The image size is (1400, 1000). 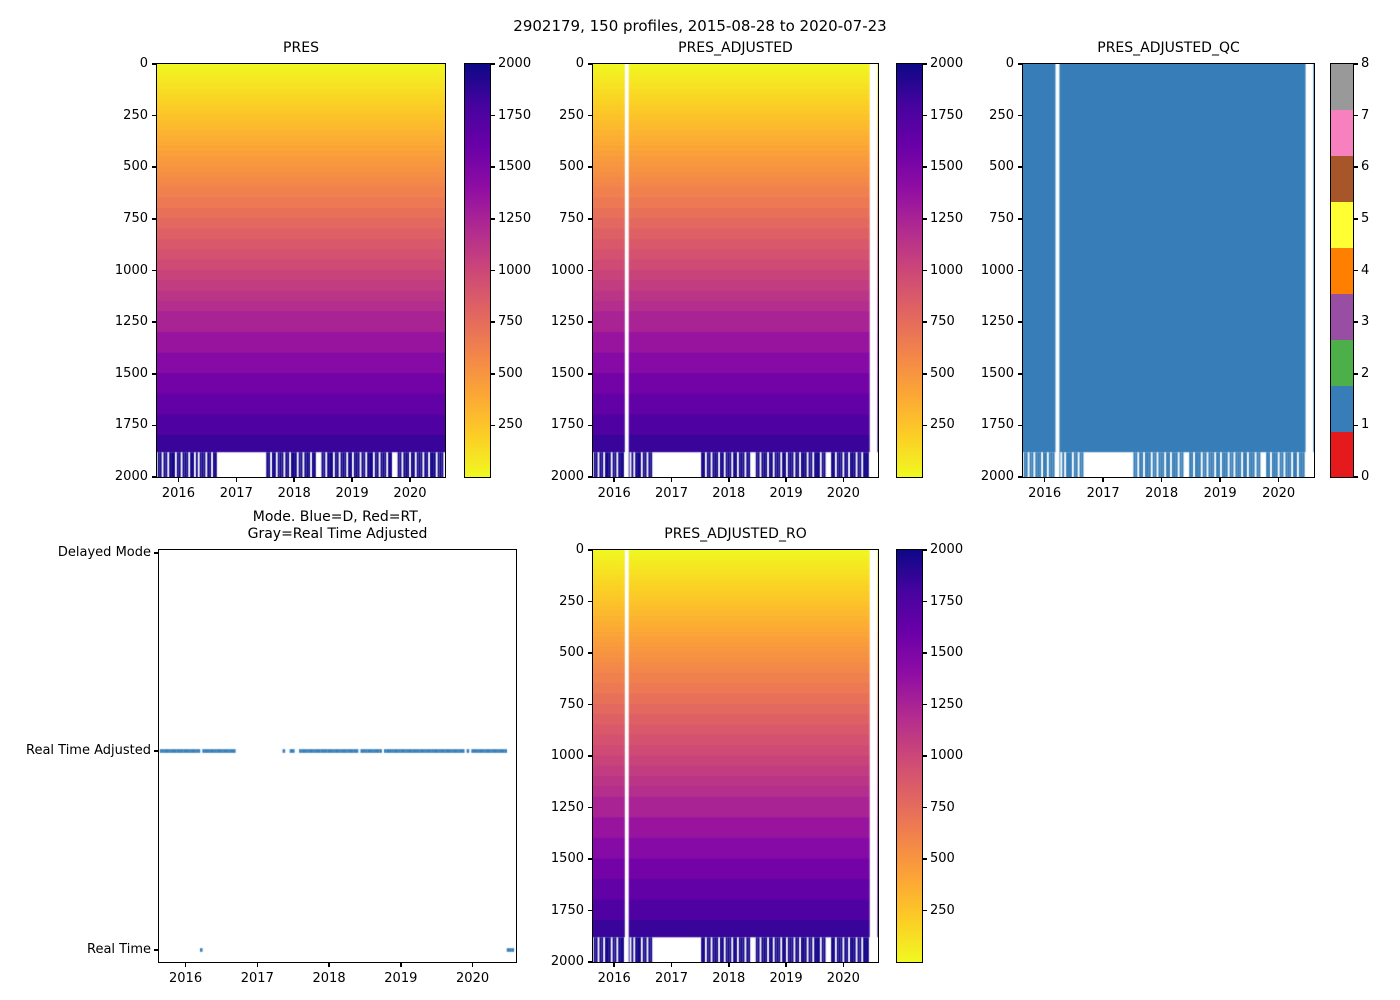 I want to click on colorbar-tick-label: 4, so click(x=1365, y=270).